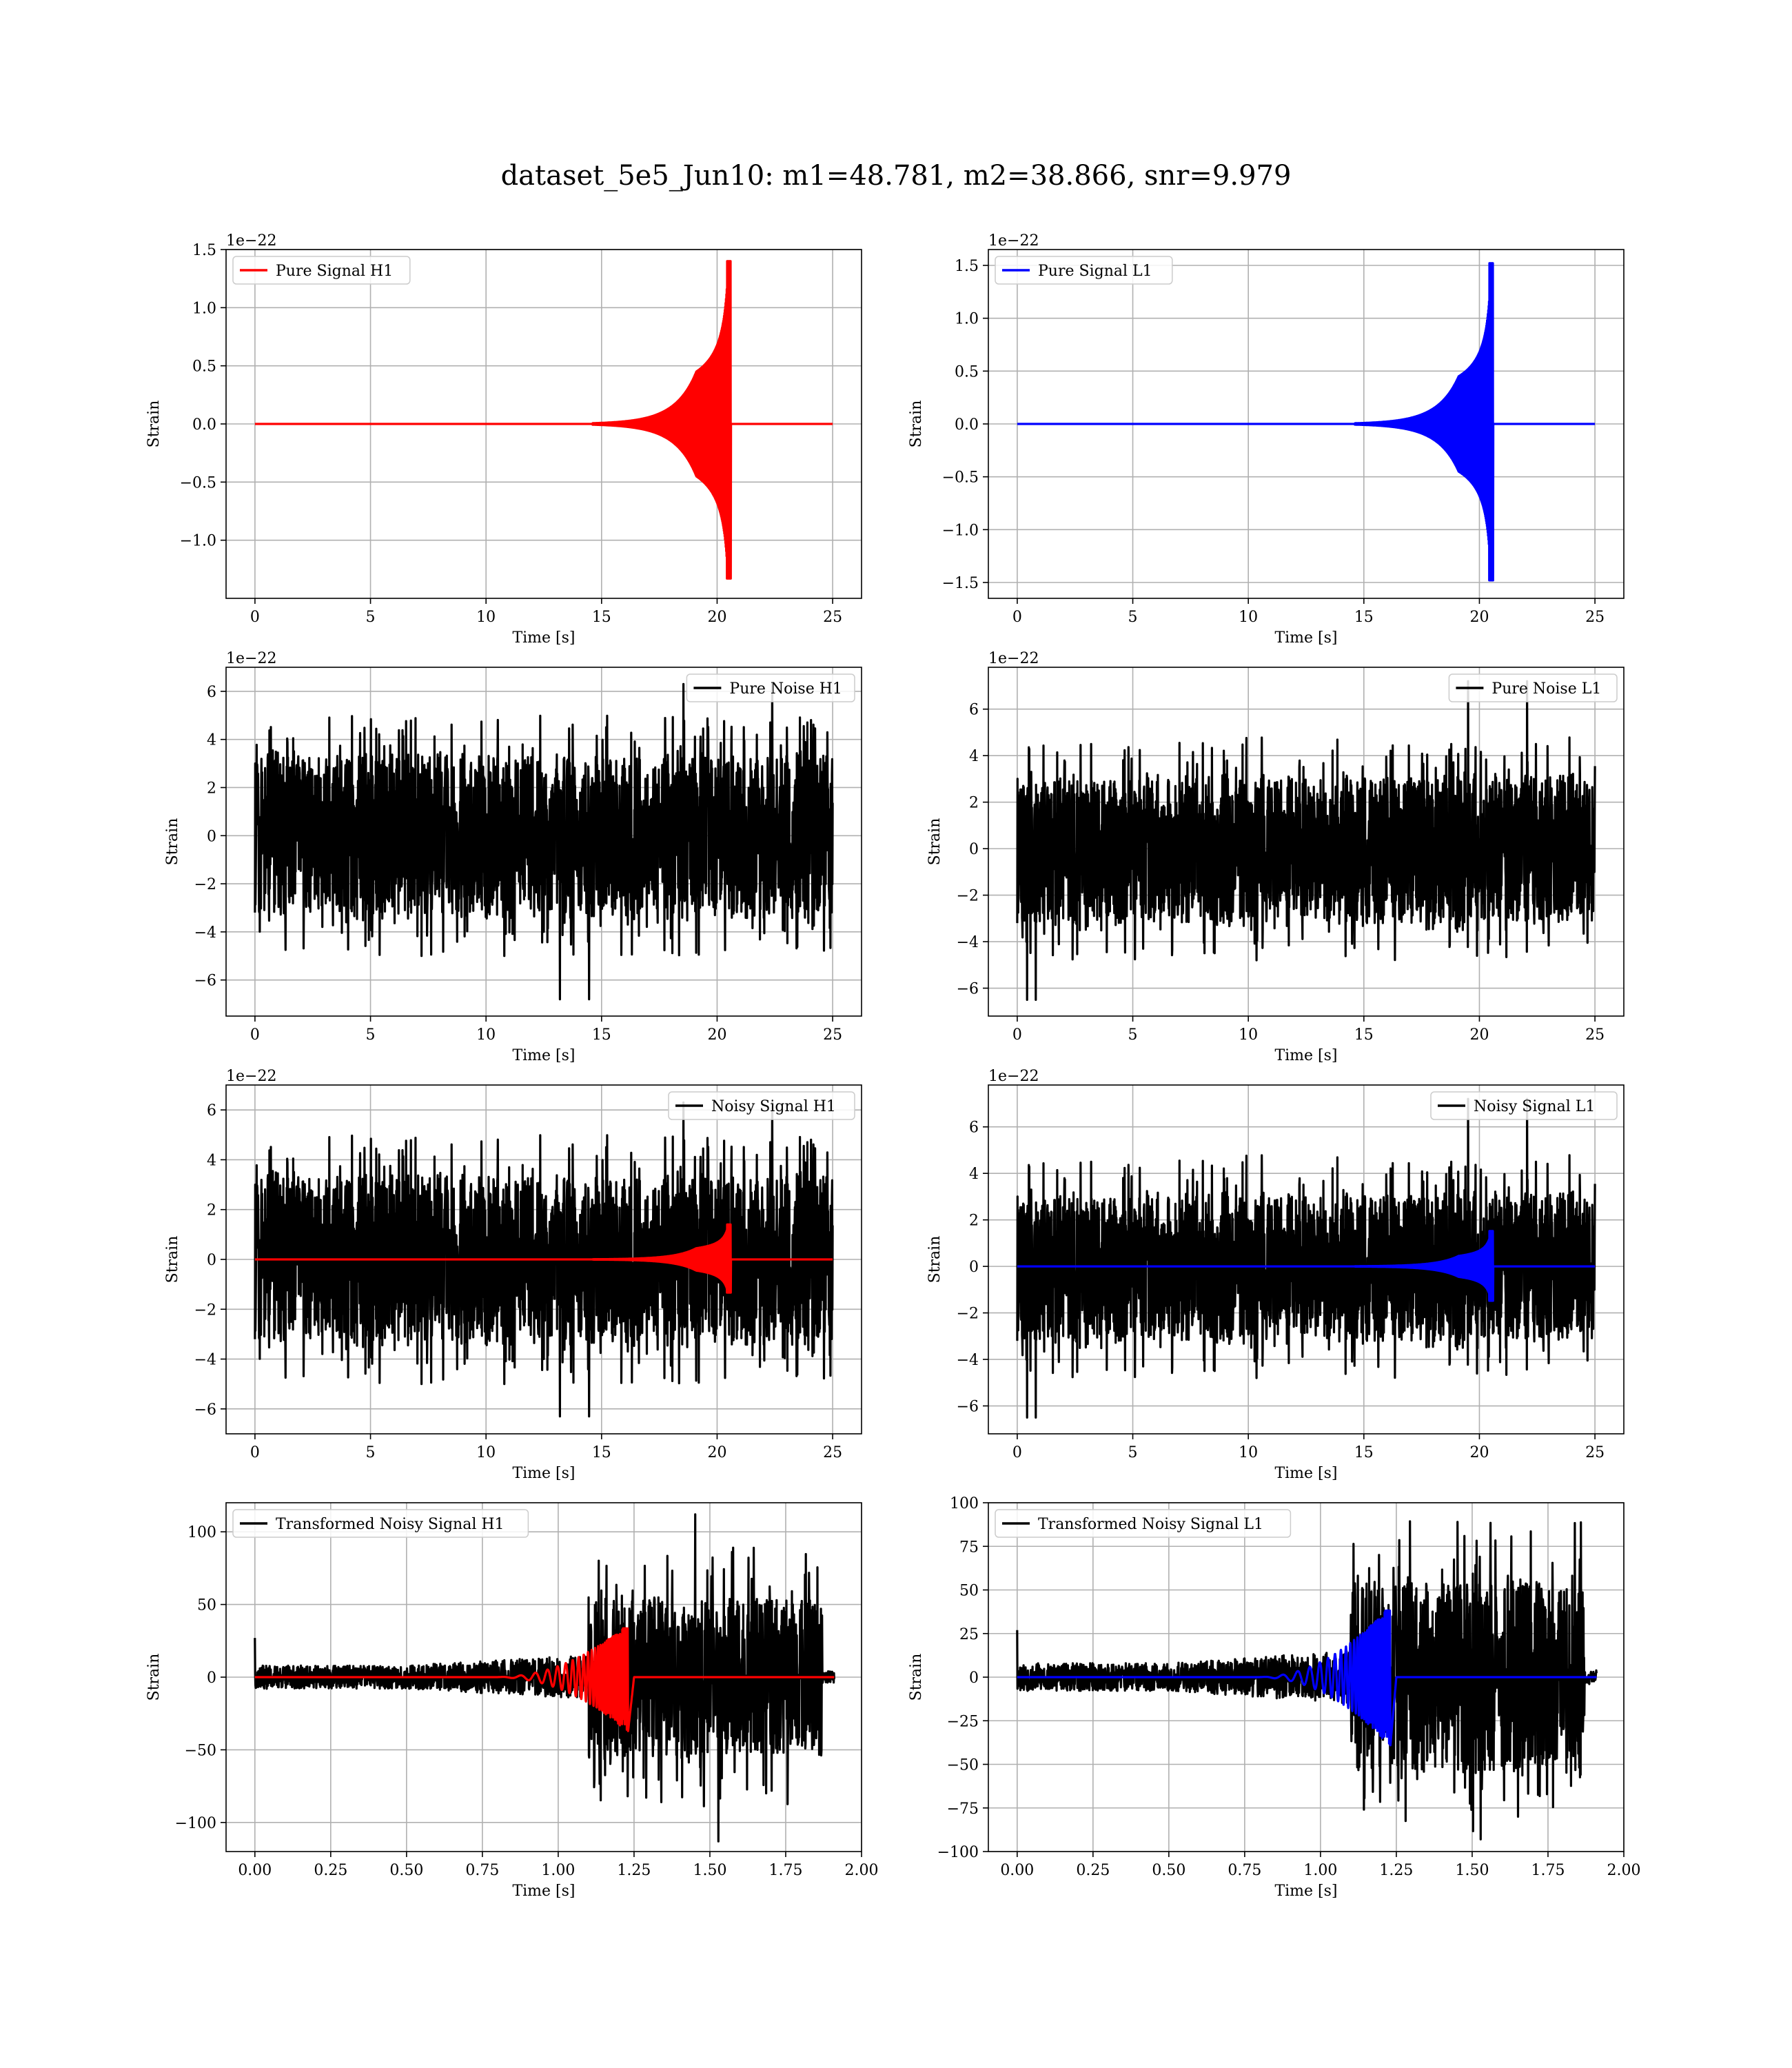 The width and height of the screenshot is (1792, 2068). I want to click on y-tick-label: 75, so click(969, 1547).